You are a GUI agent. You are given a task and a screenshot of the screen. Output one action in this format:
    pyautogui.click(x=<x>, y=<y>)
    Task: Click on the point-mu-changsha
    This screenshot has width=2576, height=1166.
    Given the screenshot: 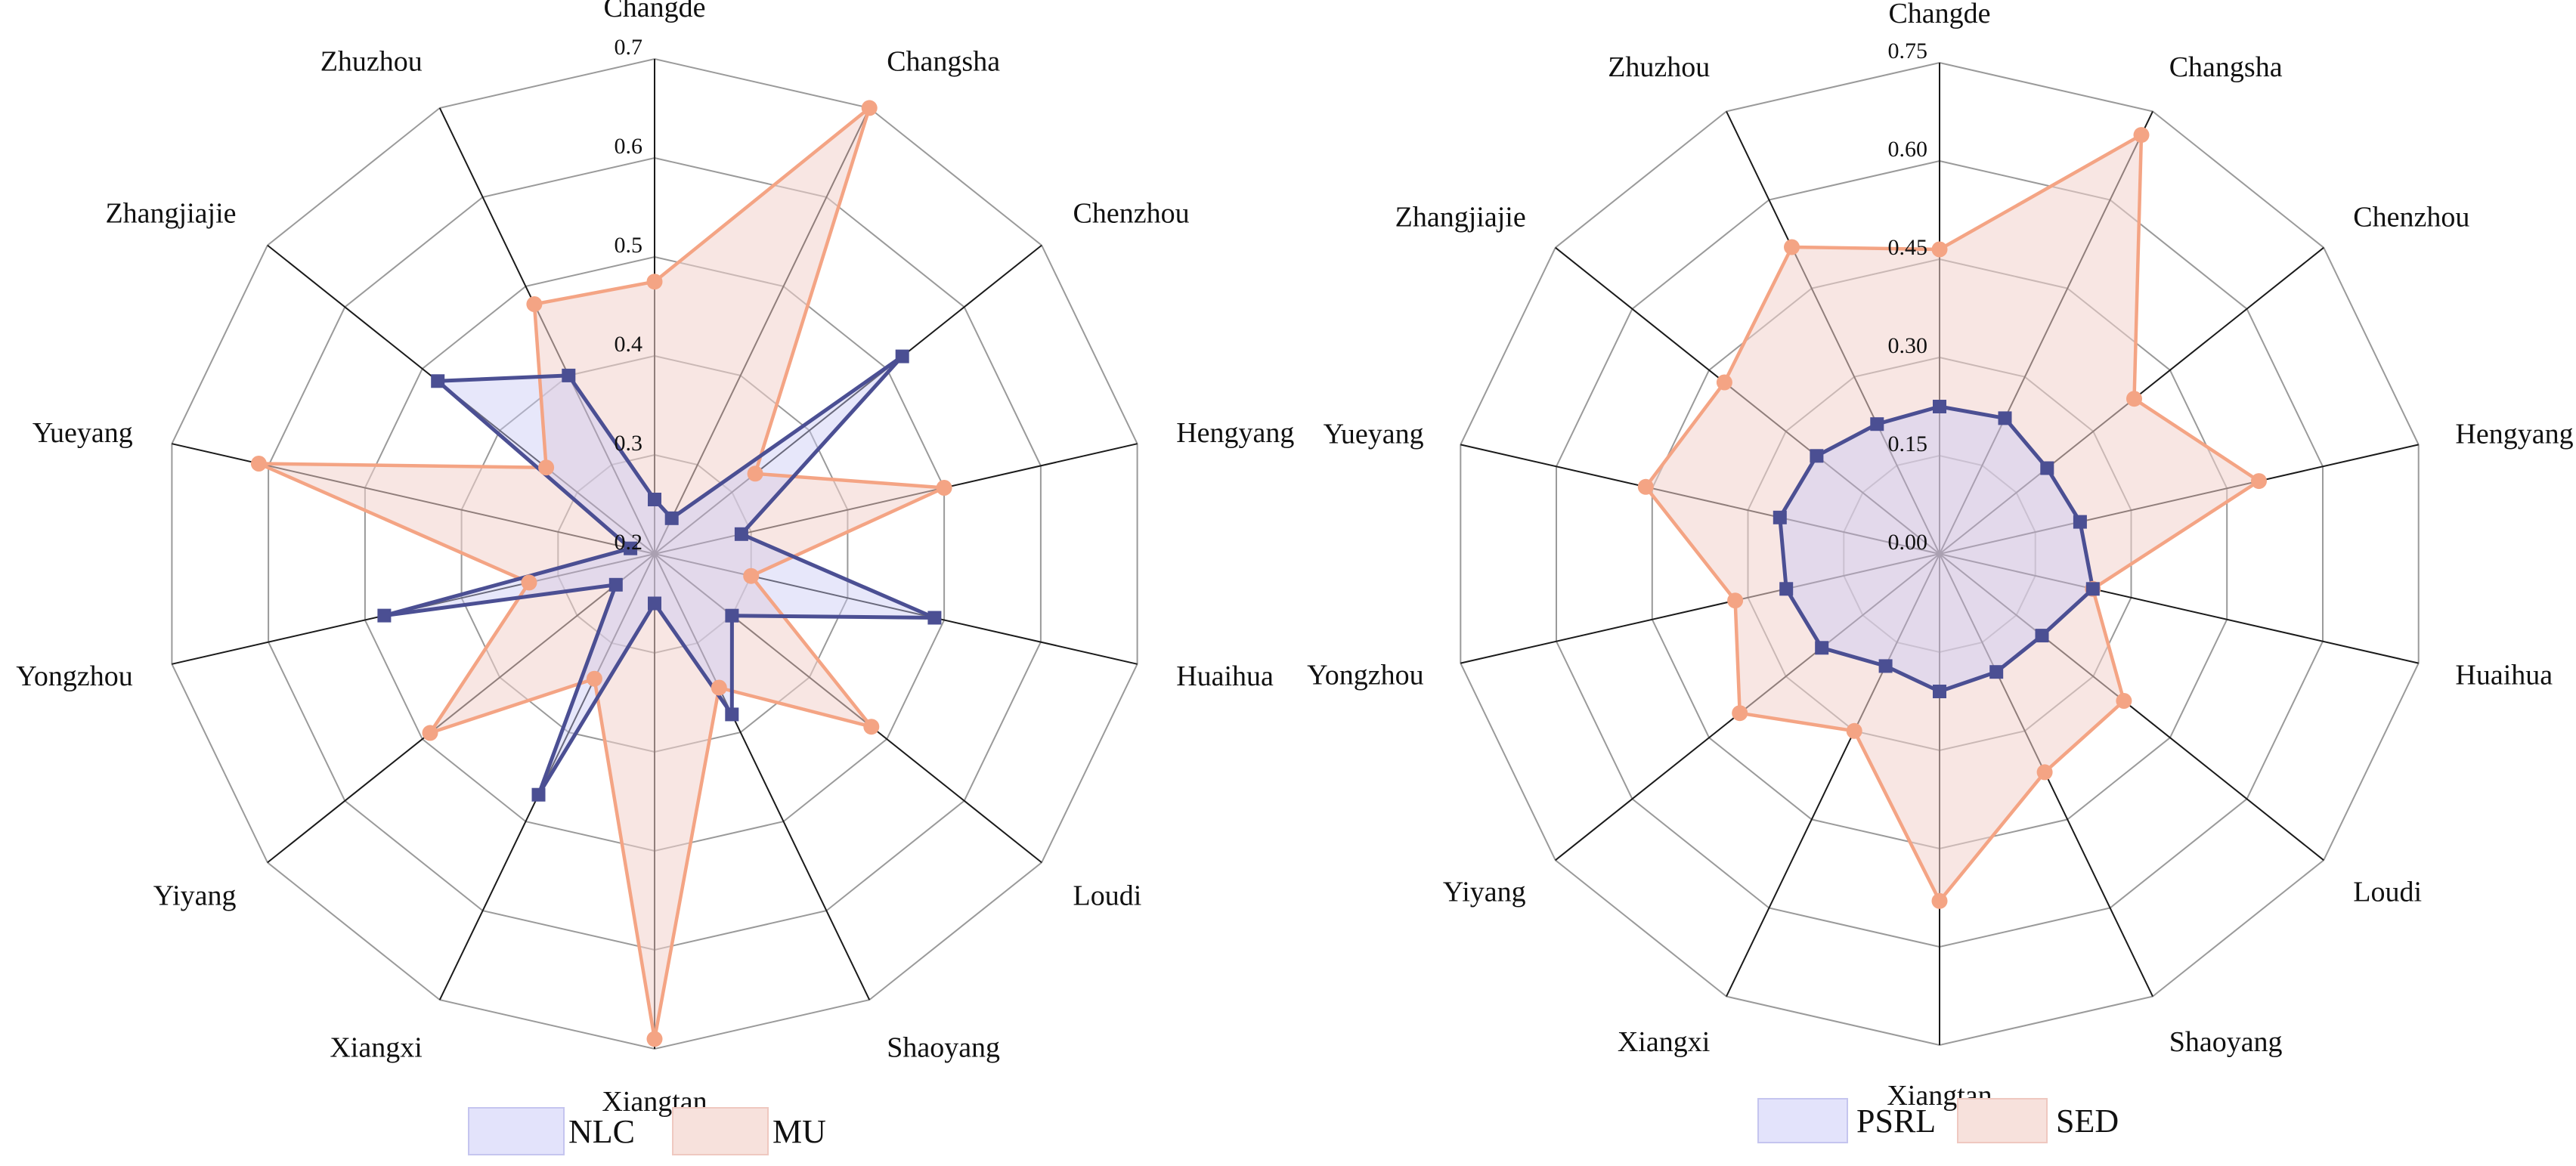 What is the action you would take?
    pyautogui.click(x=869, y=108)
    